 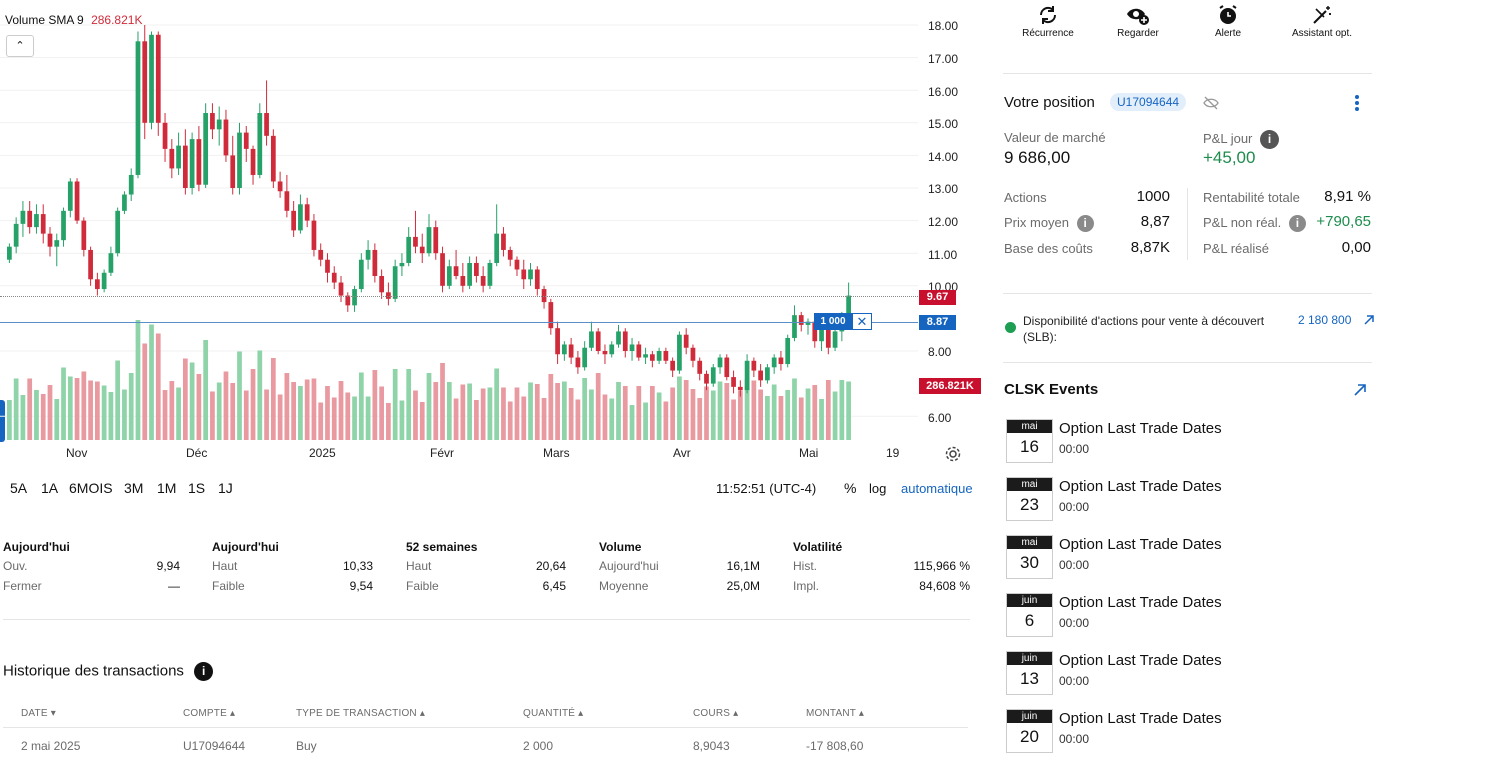 What do you see at coordinates (1051, 389) in the screenshot?
I see `events-title: CLSK Events` at bounding box center [1051, 389].